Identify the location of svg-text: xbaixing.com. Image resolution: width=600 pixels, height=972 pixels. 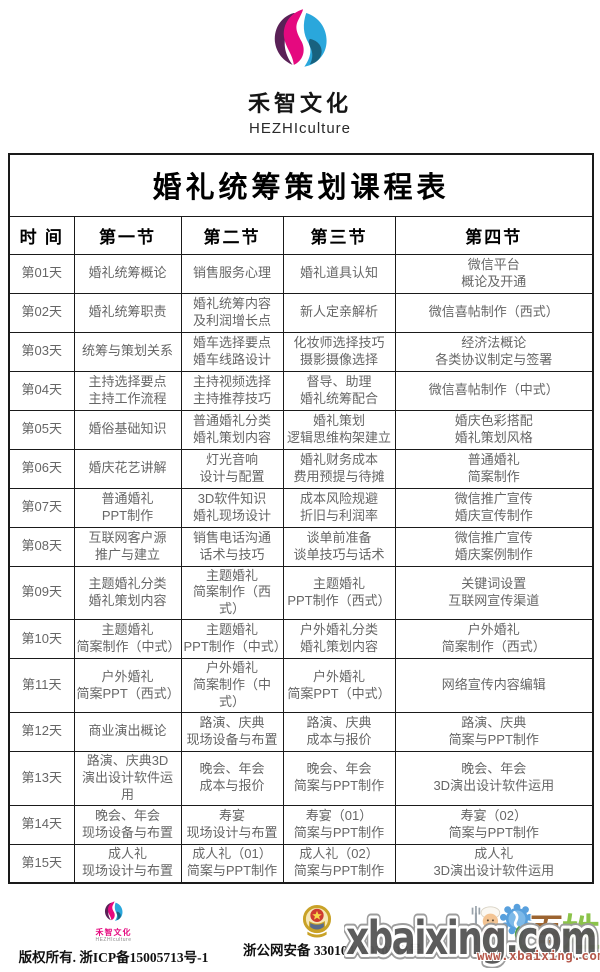
(471, 938).